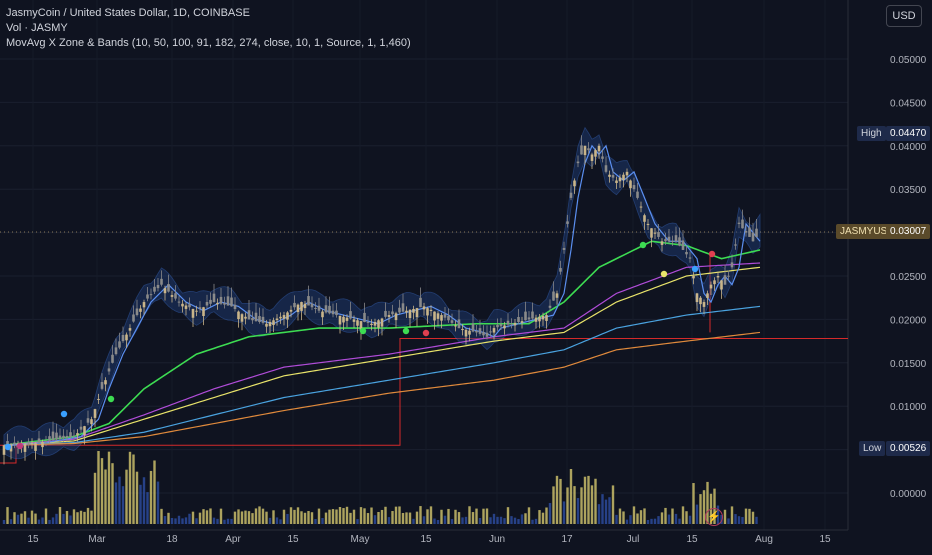 This screenshot has height=555, width=932. Describe the element at coordinates (908, 133) in the screenshot. I see `high-value: 0.04470` at that location.